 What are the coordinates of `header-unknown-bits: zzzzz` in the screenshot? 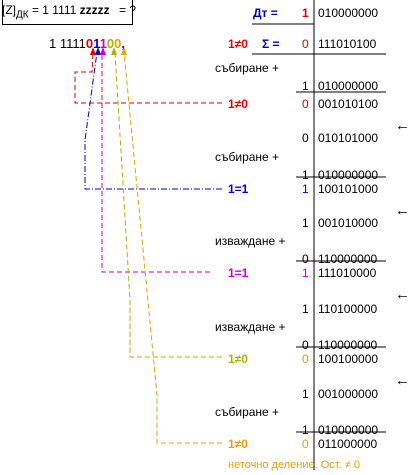 It's located at (94, 10).